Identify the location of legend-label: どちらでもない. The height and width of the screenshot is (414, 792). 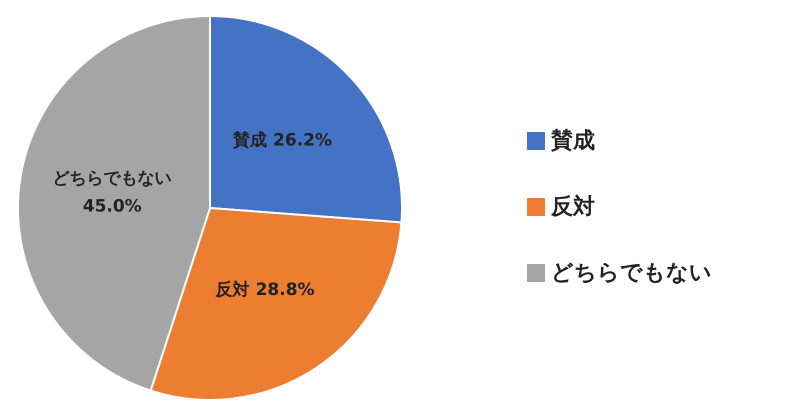
(631, 273).